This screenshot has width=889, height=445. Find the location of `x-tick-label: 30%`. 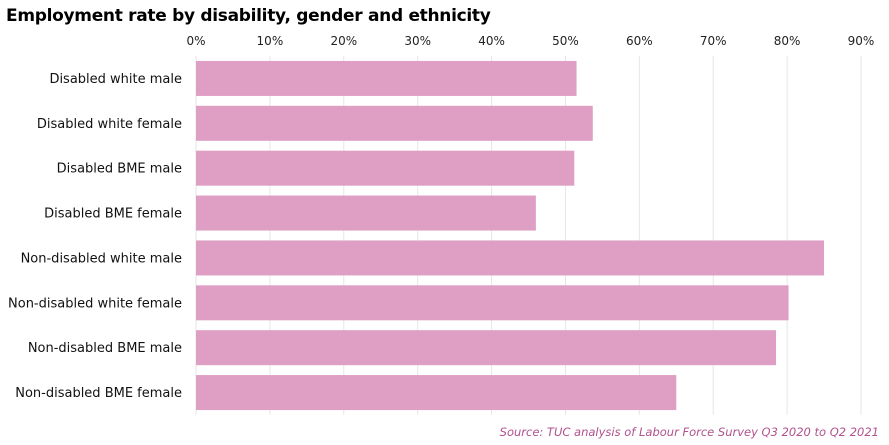

x-tick-label: 30% is located at coordinates (417, 41).